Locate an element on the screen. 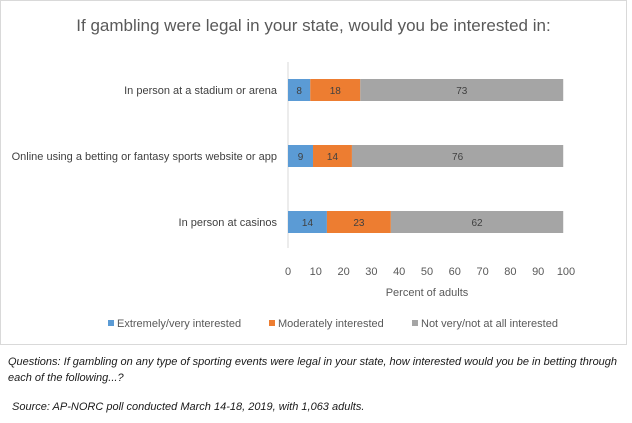 The image size is (632, 423). data-label: 9 is located at coordinates (301, 157).